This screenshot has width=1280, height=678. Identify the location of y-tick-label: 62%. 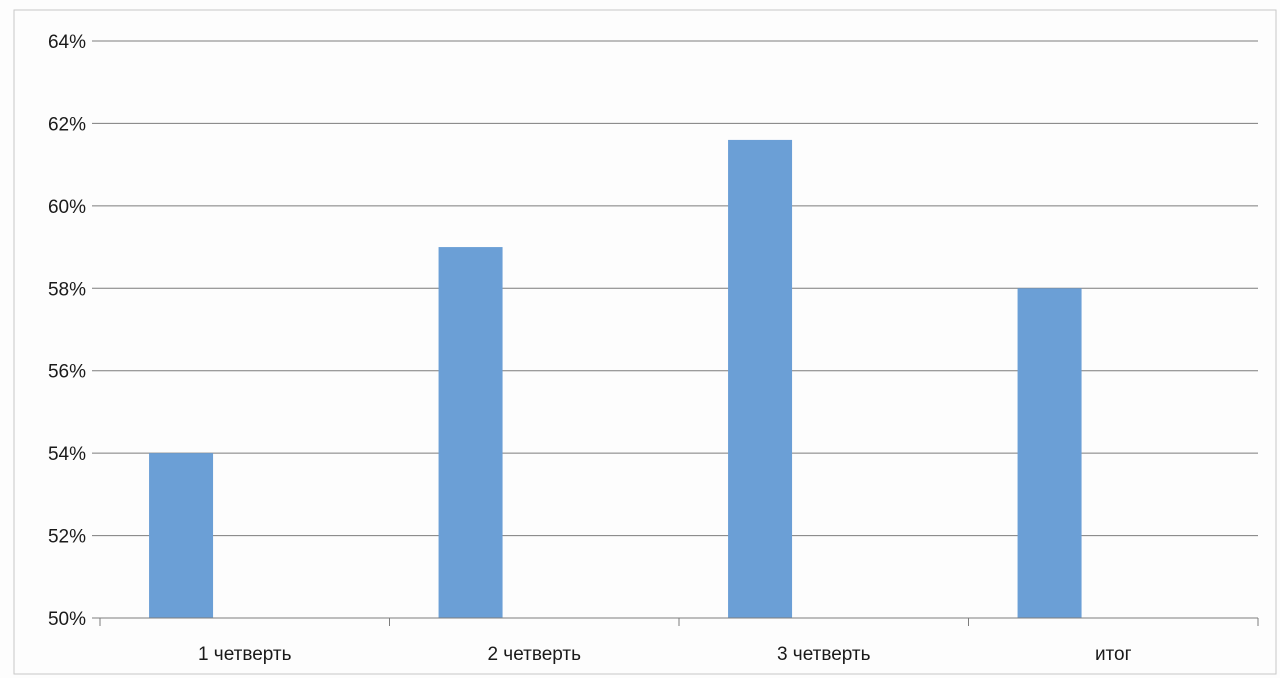
(67, 124).